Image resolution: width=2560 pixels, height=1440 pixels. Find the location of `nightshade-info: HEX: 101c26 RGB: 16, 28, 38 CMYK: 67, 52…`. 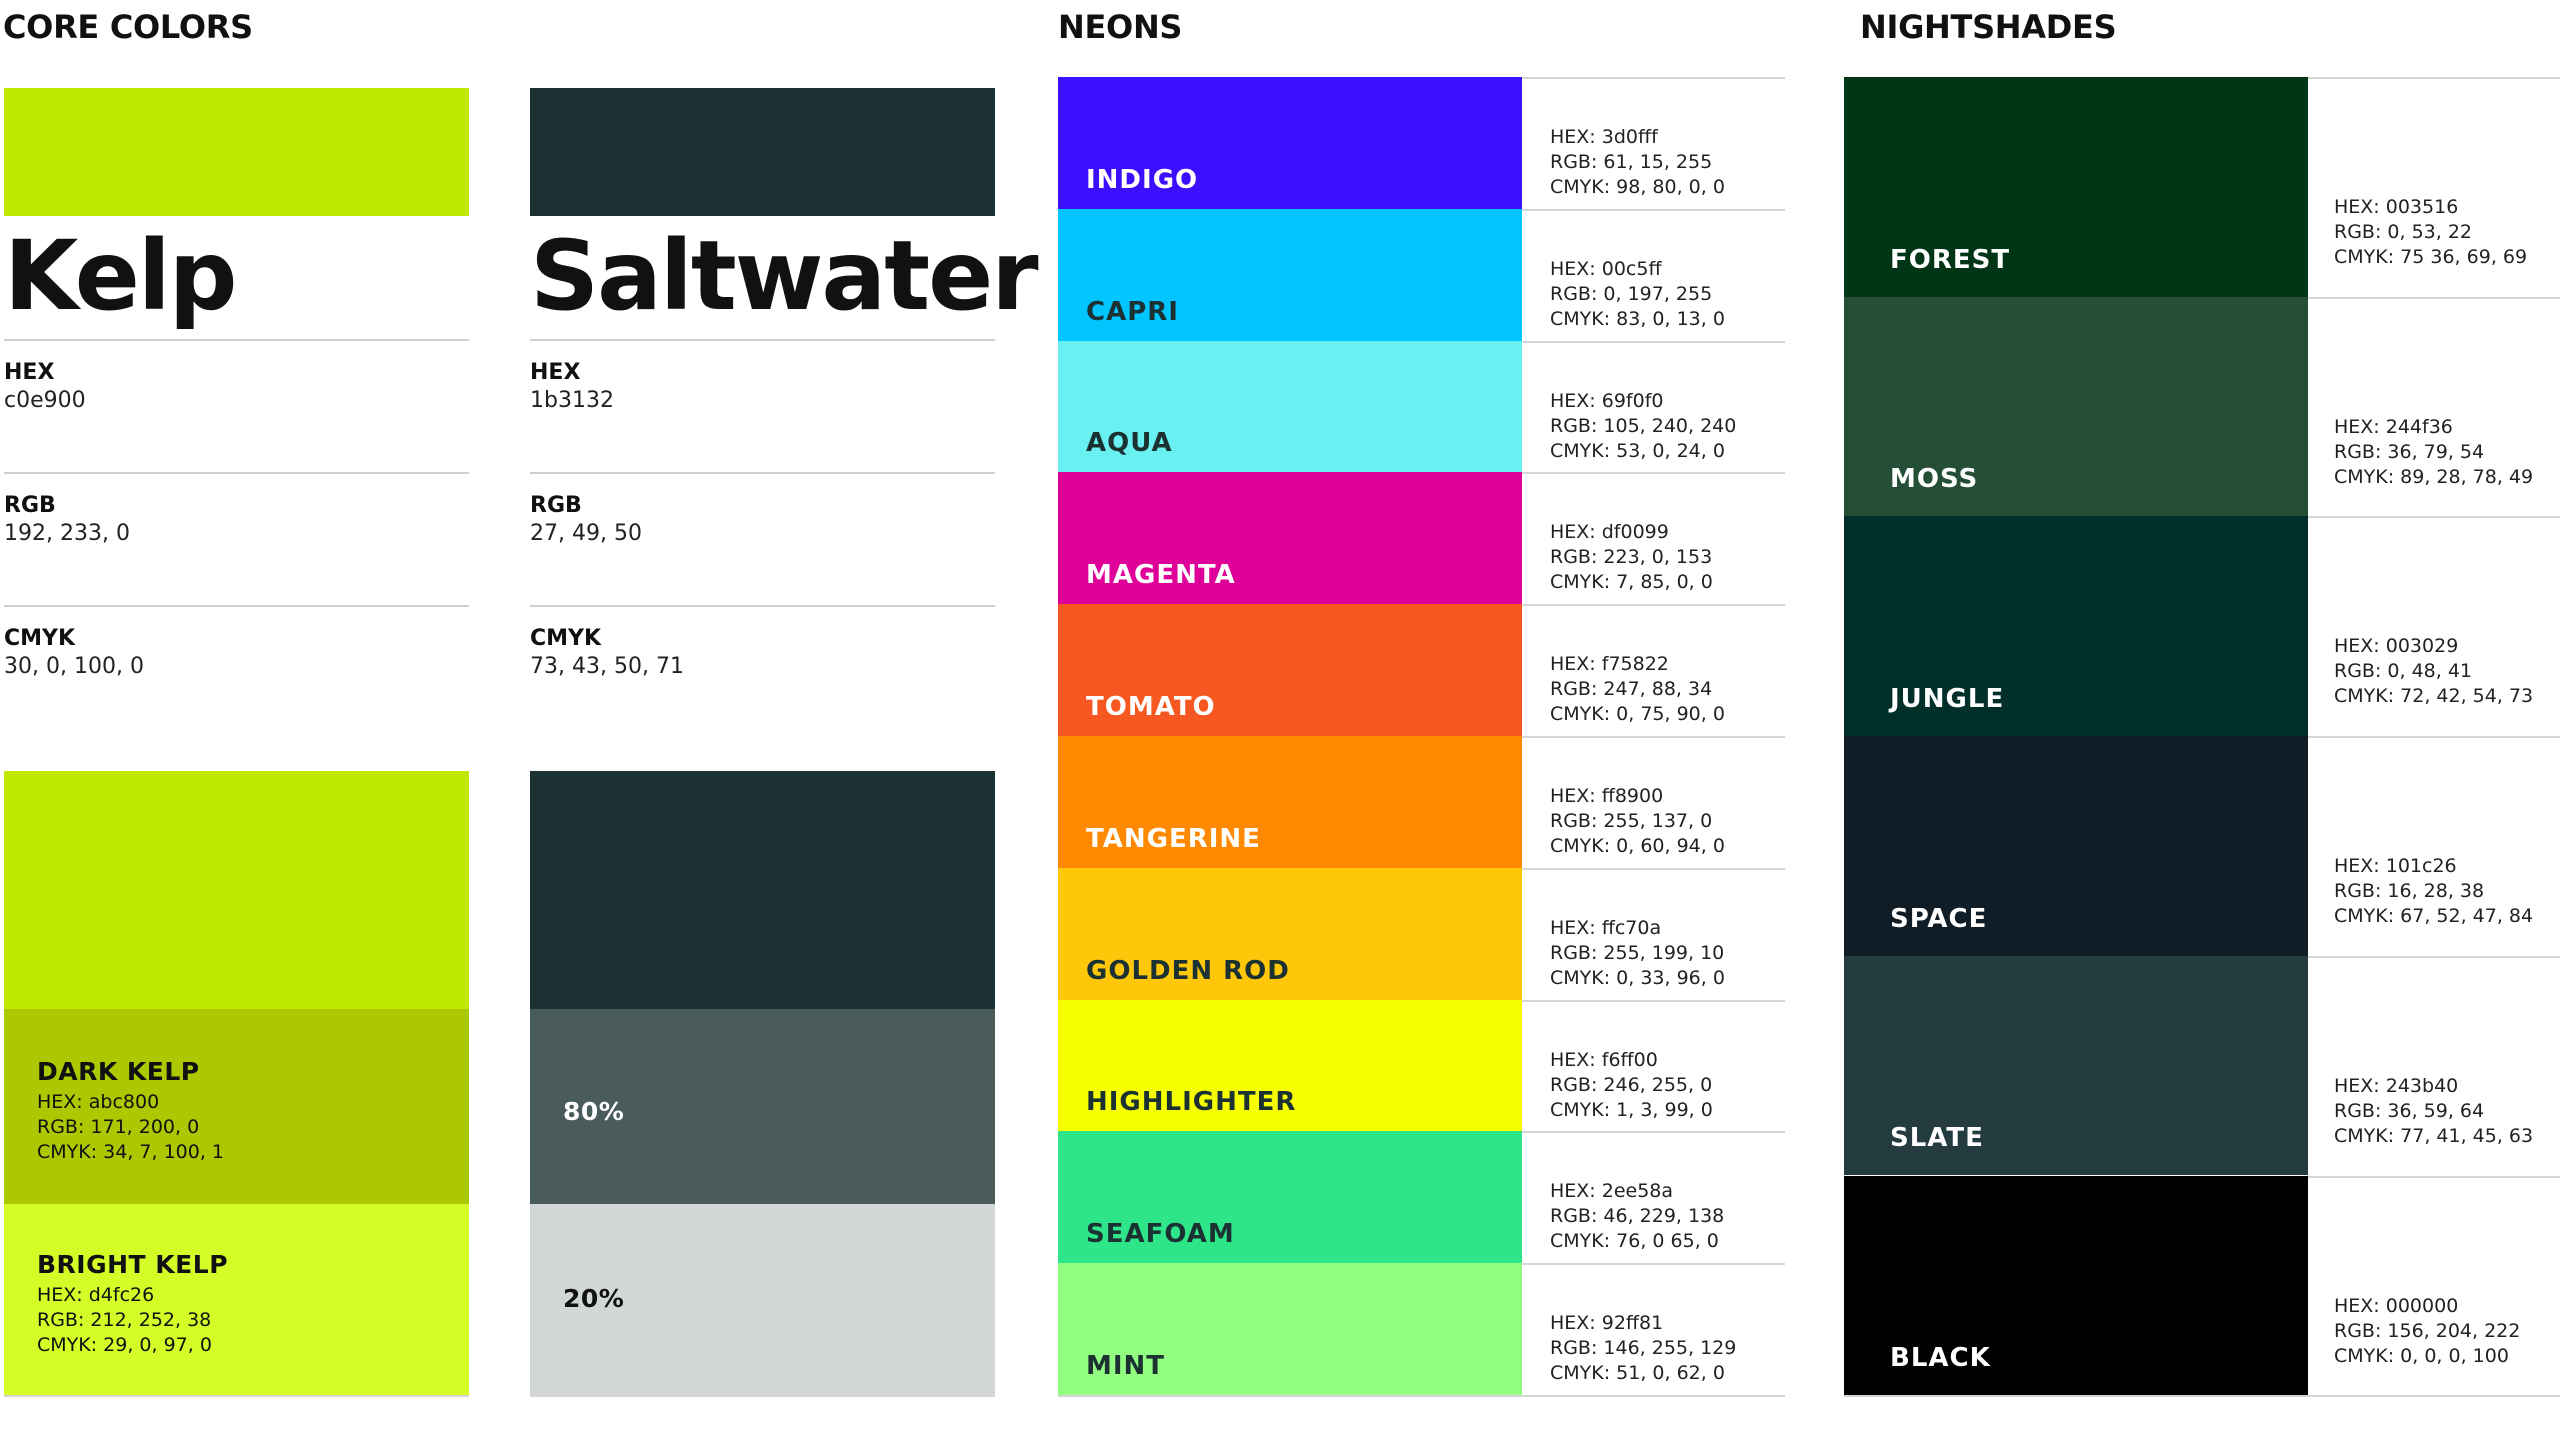

nightshade-info: HEX: 101c26 RGB: 16, 28, 38 CMYK: 67, 52… is located at coordinates (2434, 846).